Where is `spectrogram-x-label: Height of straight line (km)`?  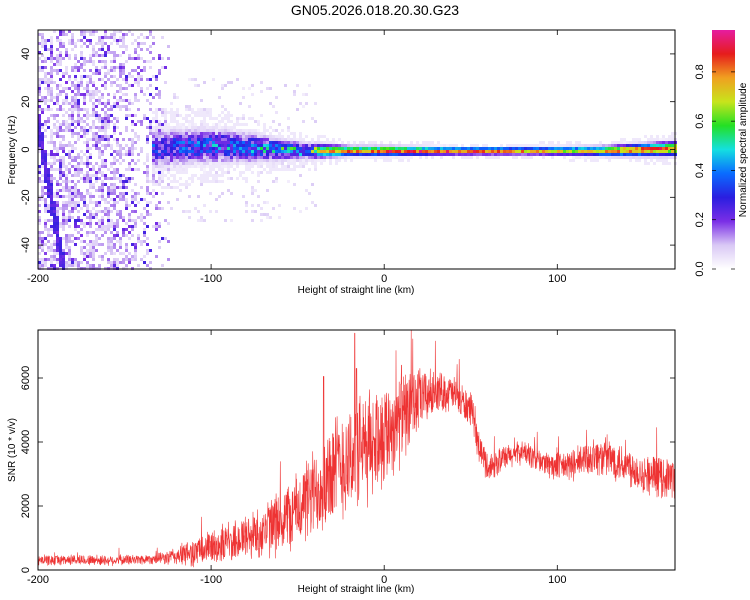
spectrogram-x-label: Height of straight line (km) is located at coordinates (356, 290).